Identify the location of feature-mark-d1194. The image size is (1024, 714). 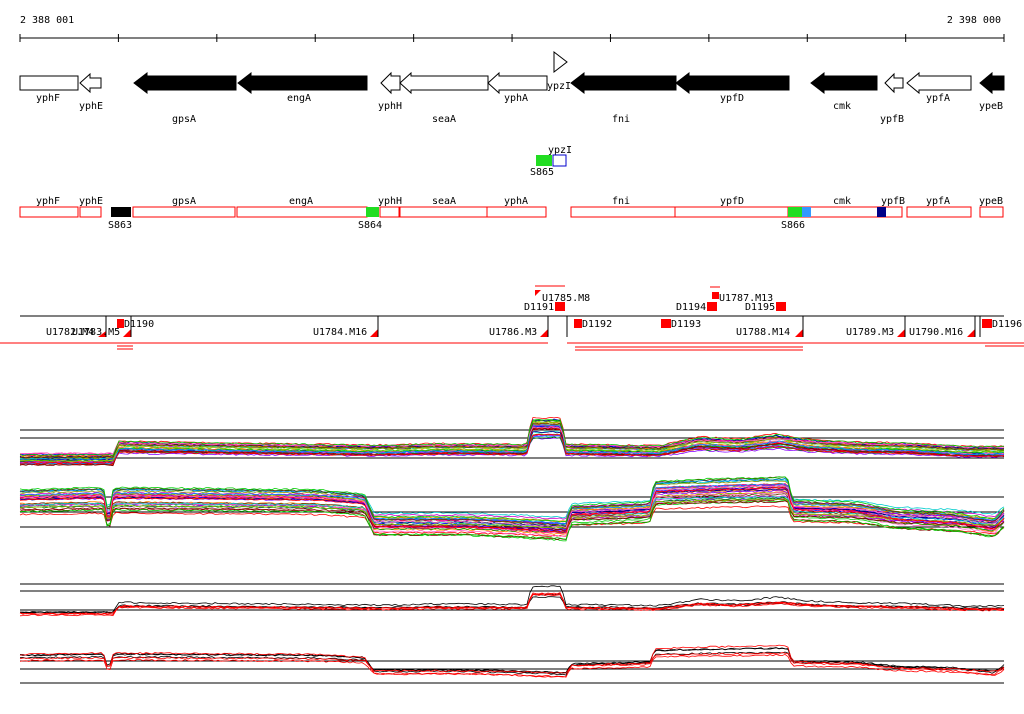
(712, 306).